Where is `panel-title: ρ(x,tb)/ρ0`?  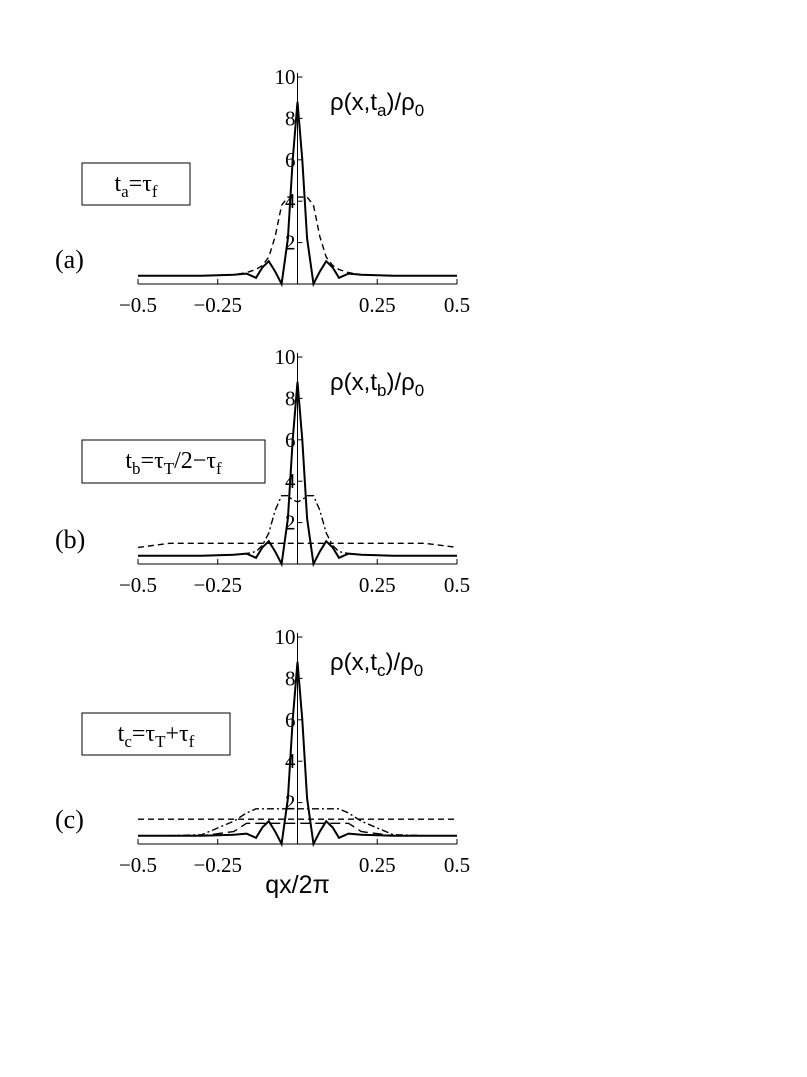
panel-title: ρ(x,tb)/ρ0 is located at coordinates (377, 384).